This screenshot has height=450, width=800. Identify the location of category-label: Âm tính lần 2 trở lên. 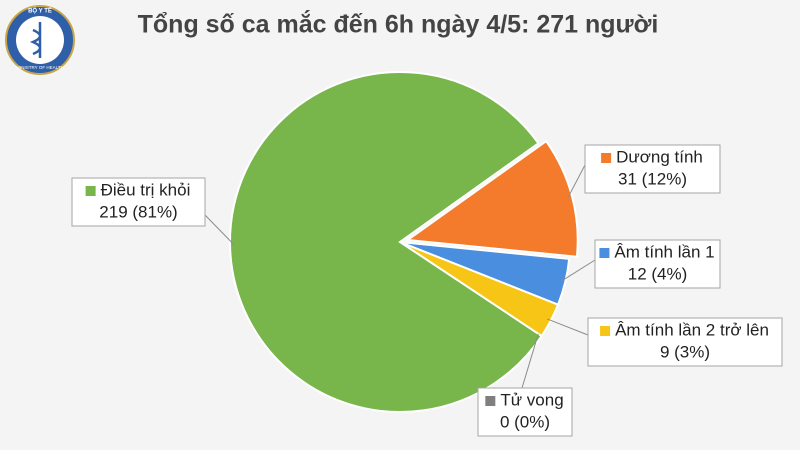
(692, 329).